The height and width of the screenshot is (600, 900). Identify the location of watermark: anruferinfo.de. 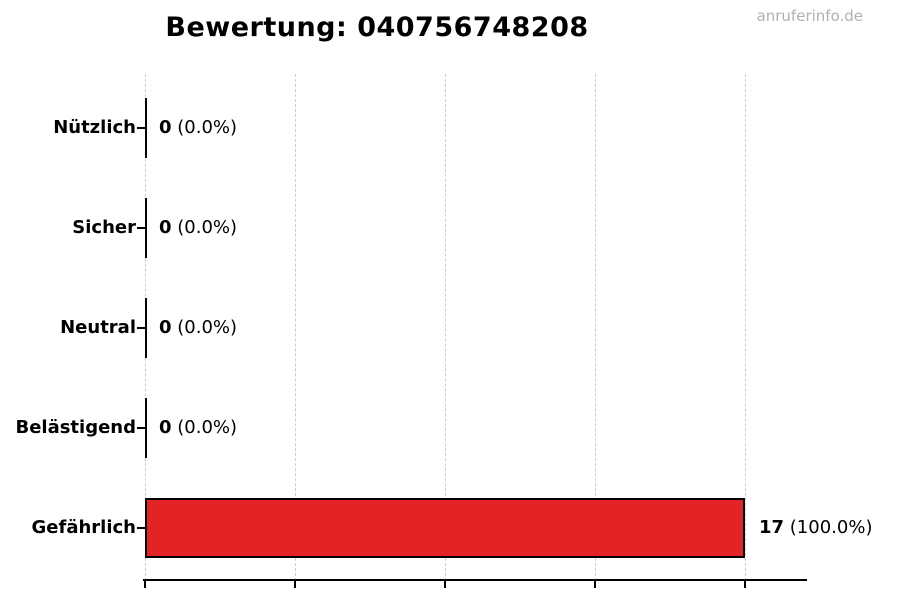
(809, 16).